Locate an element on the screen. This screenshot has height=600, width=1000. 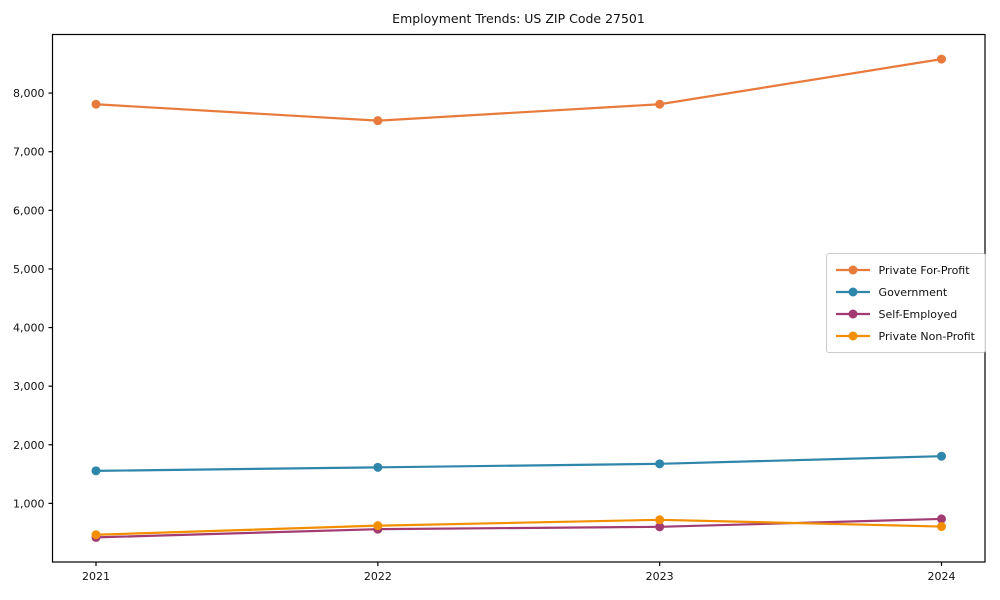
legend-item-private-for-profit: Private For-Profit is located at coordinates (904, 270).